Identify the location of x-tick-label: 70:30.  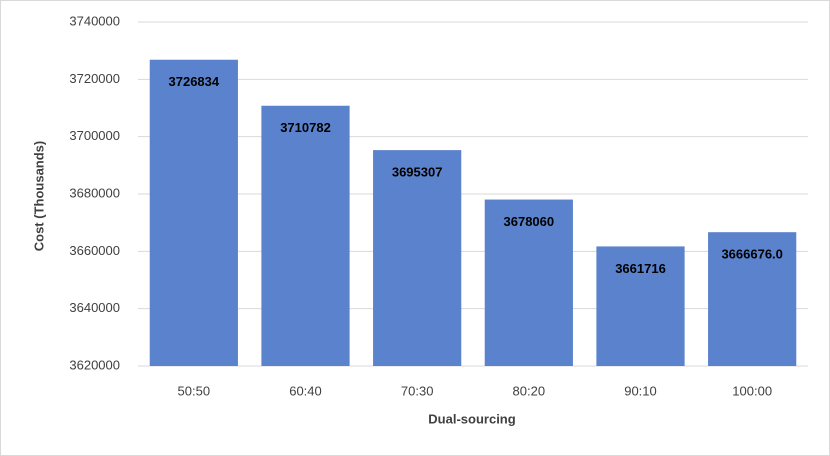
(417, 390).